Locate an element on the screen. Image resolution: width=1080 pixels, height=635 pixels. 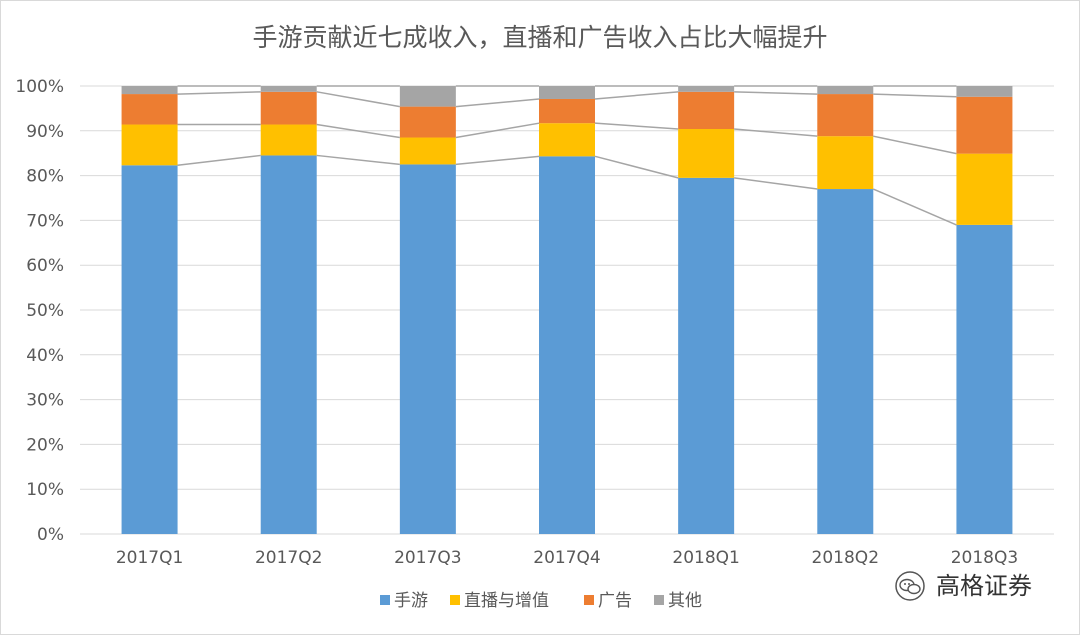
y-tick-label: 40% is located at coordinates (45, 356).